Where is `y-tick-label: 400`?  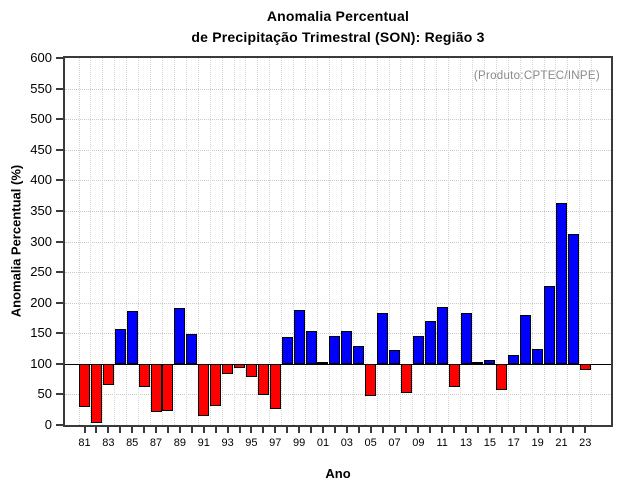
y-tick-label: 400 is located at coordinates (41, 180).